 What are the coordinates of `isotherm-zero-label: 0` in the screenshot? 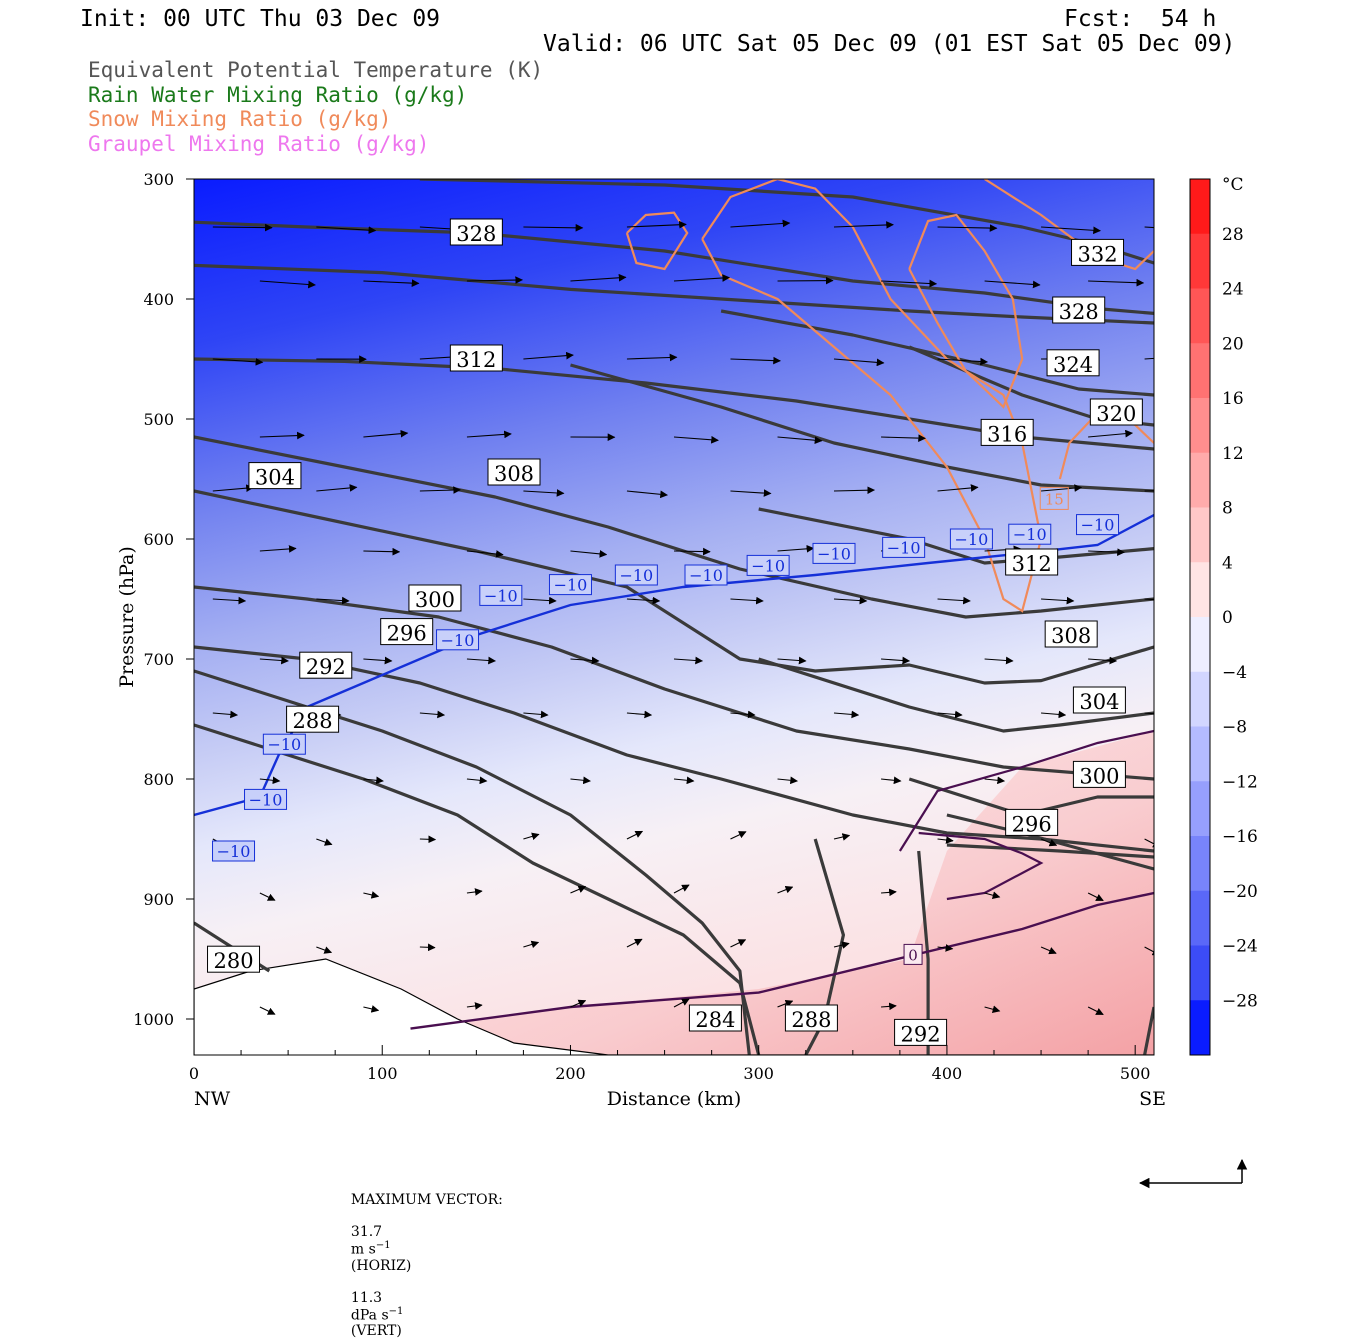 It's located at (913, 954).